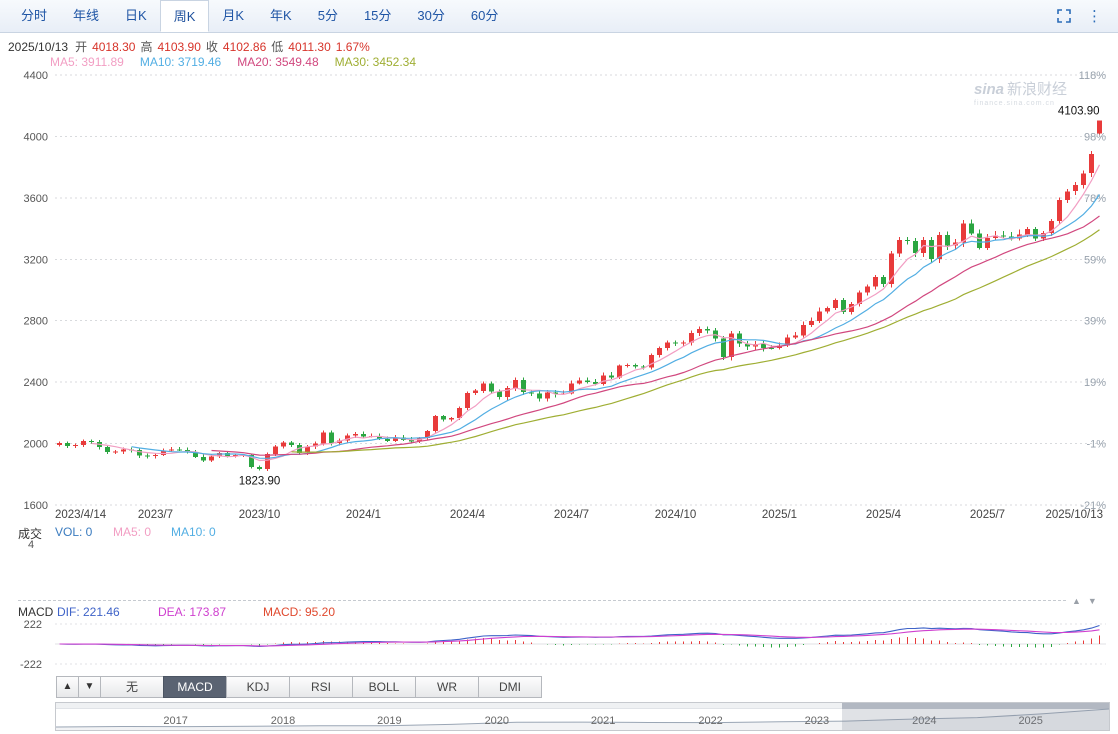 This screenshot has width=1118, height=734. Describe the element at coordinates (1095, 260) in the screenshot. I see `svg-text: 59%` at that location.